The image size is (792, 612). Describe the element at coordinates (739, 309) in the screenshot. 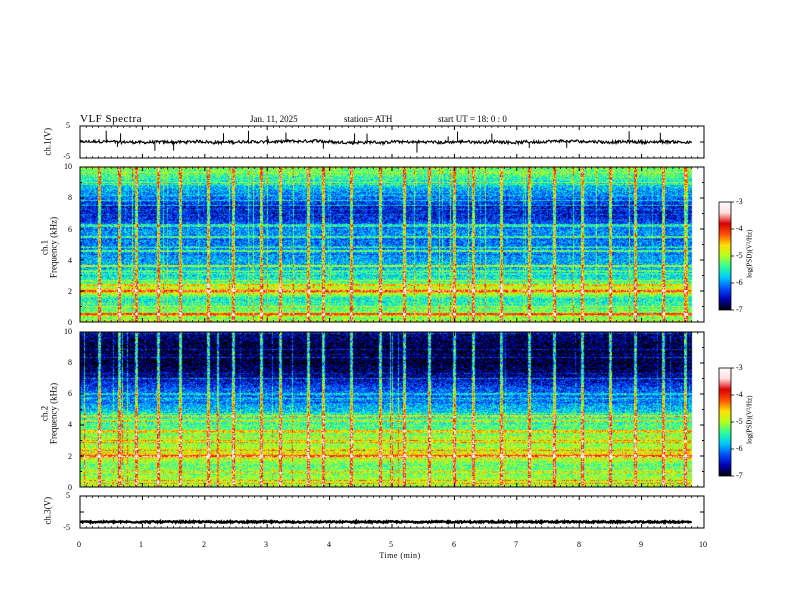

I see `cb1-tick: -7` at that location.